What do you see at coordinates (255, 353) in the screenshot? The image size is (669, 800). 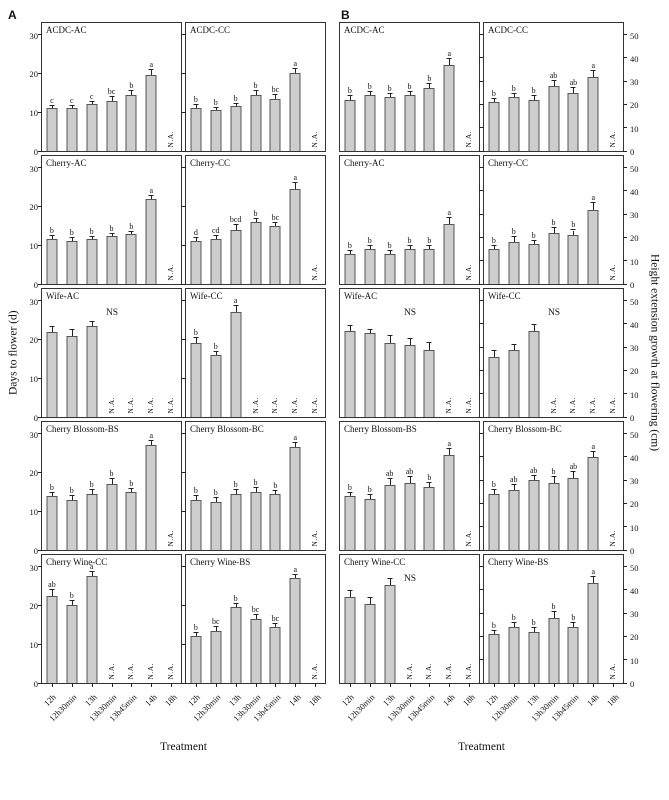 I see `bars-area: b b a N.A. N.A. N.A. N.A.` at bounding box center [255, 353].